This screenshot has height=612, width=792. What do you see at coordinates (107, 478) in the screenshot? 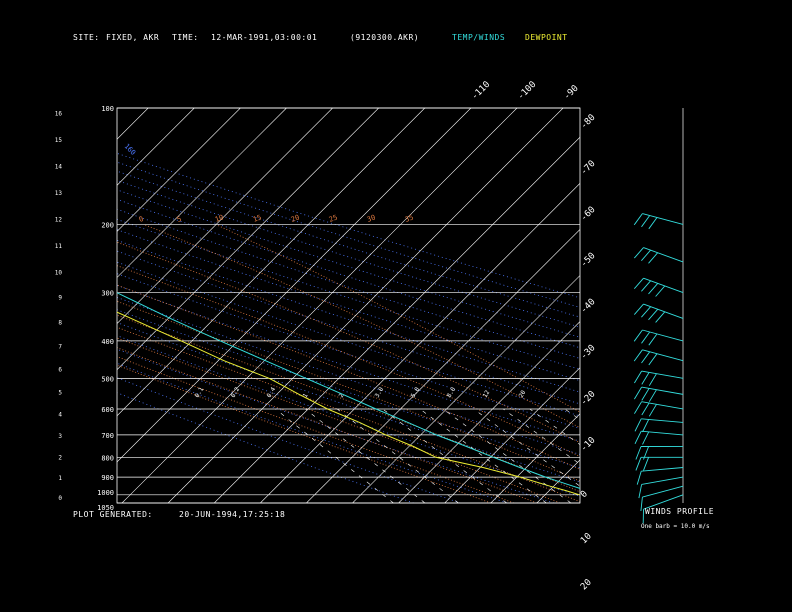
I see `pressure-tick-label: 900` at bounding box center [107, 478].